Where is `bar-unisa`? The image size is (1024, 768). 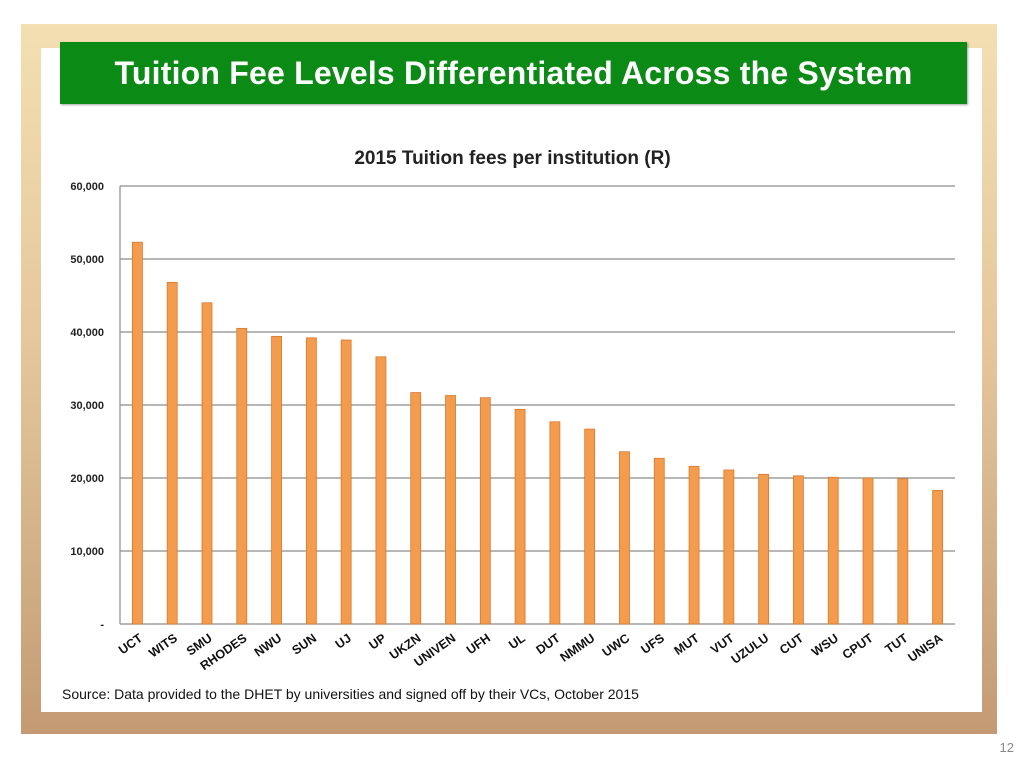 bar-unisa is located at coordinates (938, 557).